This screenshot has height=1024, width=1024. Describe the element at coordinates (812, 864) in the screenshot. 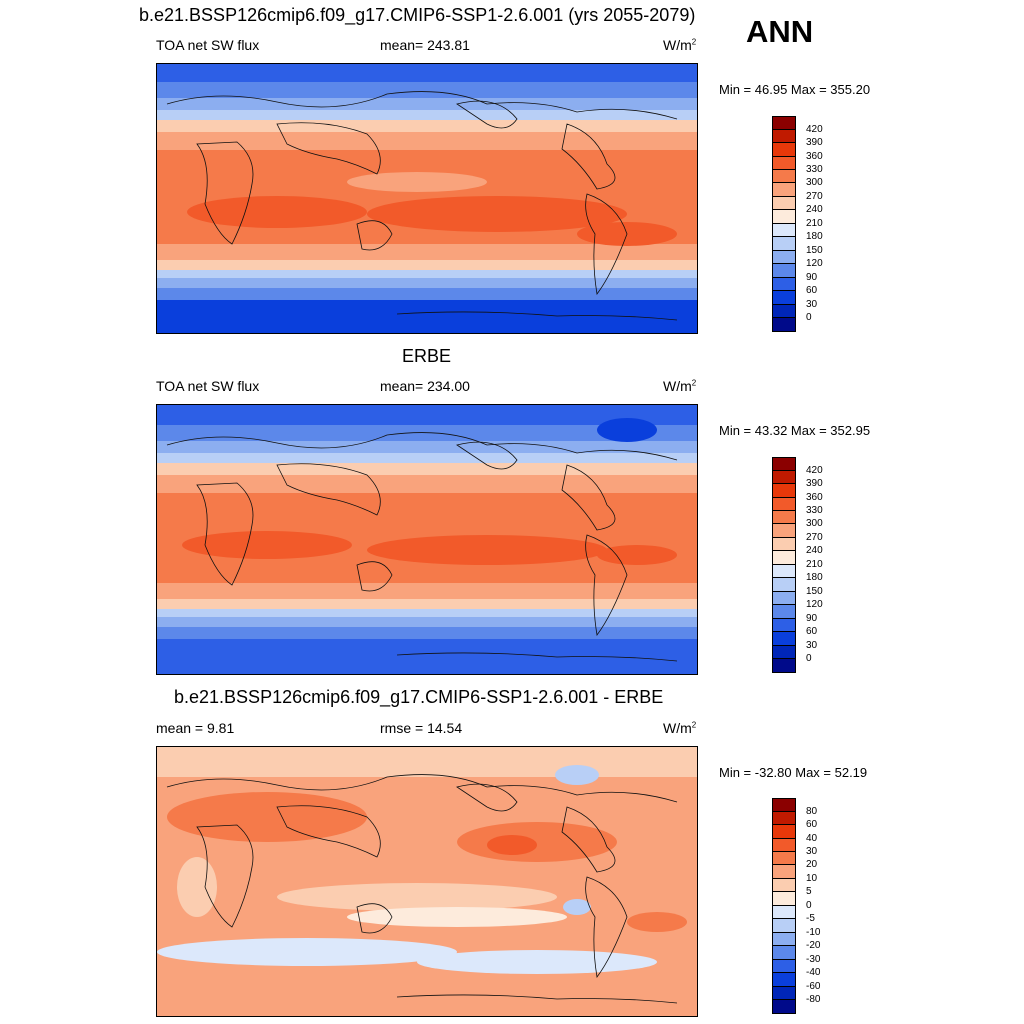

I see `colorbar-label: 20` at that location.